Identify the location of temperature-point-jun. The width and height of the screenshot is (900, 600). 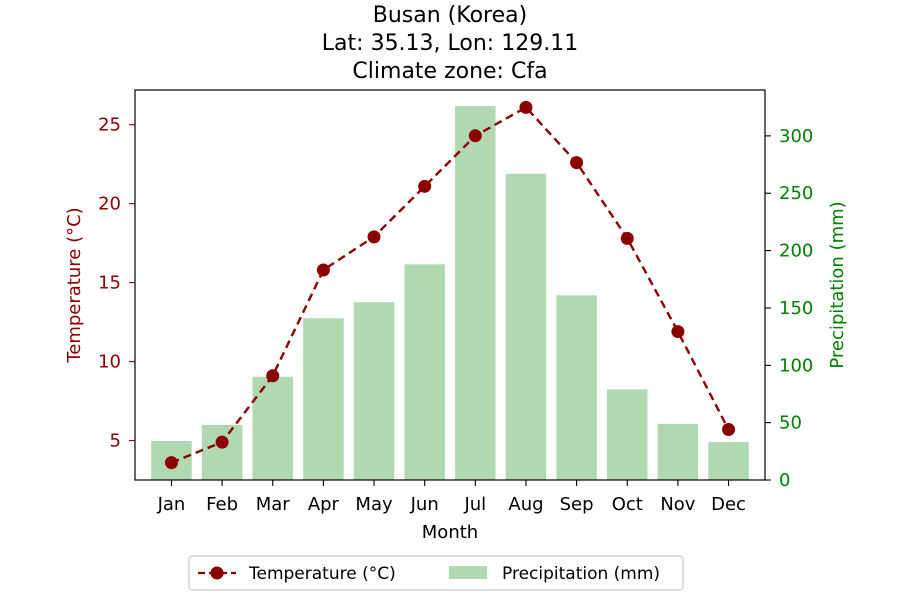
(425, 186).